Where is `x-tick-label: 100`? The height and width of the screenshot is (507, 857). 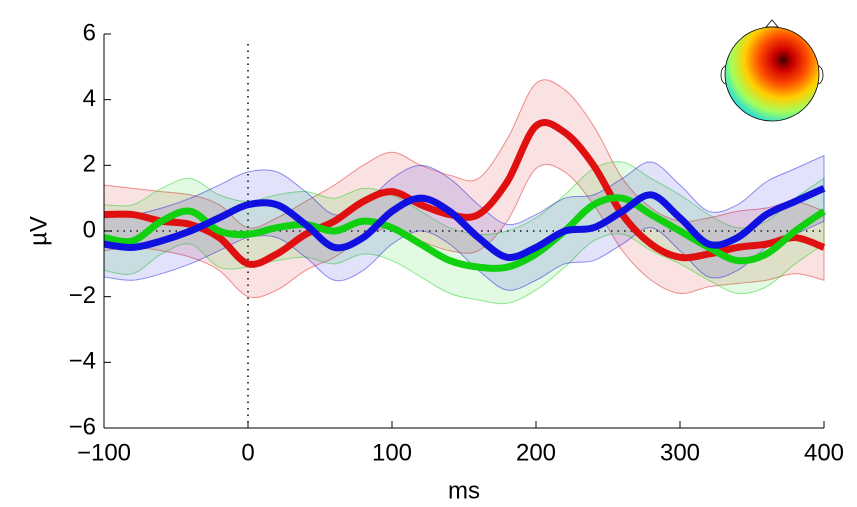 x-tick-label: 100 is located at coordinates (392, 452).